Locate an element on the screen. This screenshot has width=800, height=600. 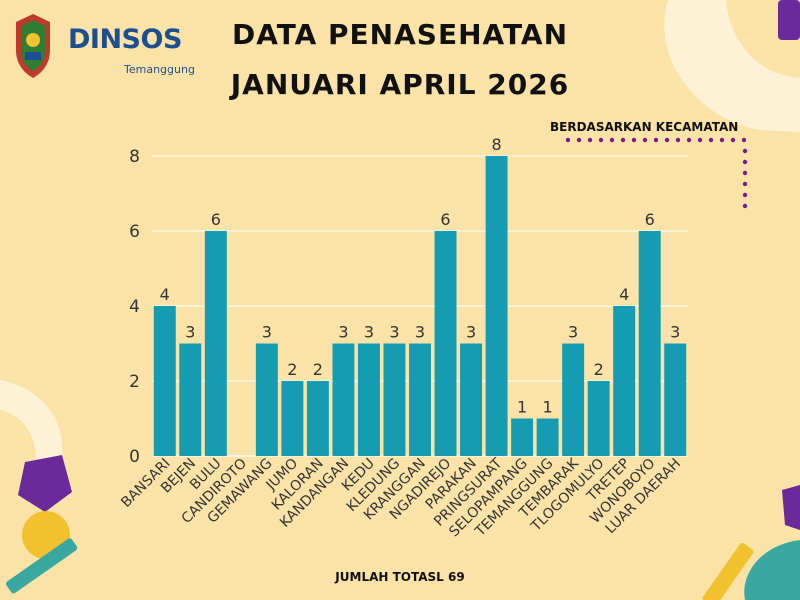
decor-top-right-arc is located at coordinates (732, 66).